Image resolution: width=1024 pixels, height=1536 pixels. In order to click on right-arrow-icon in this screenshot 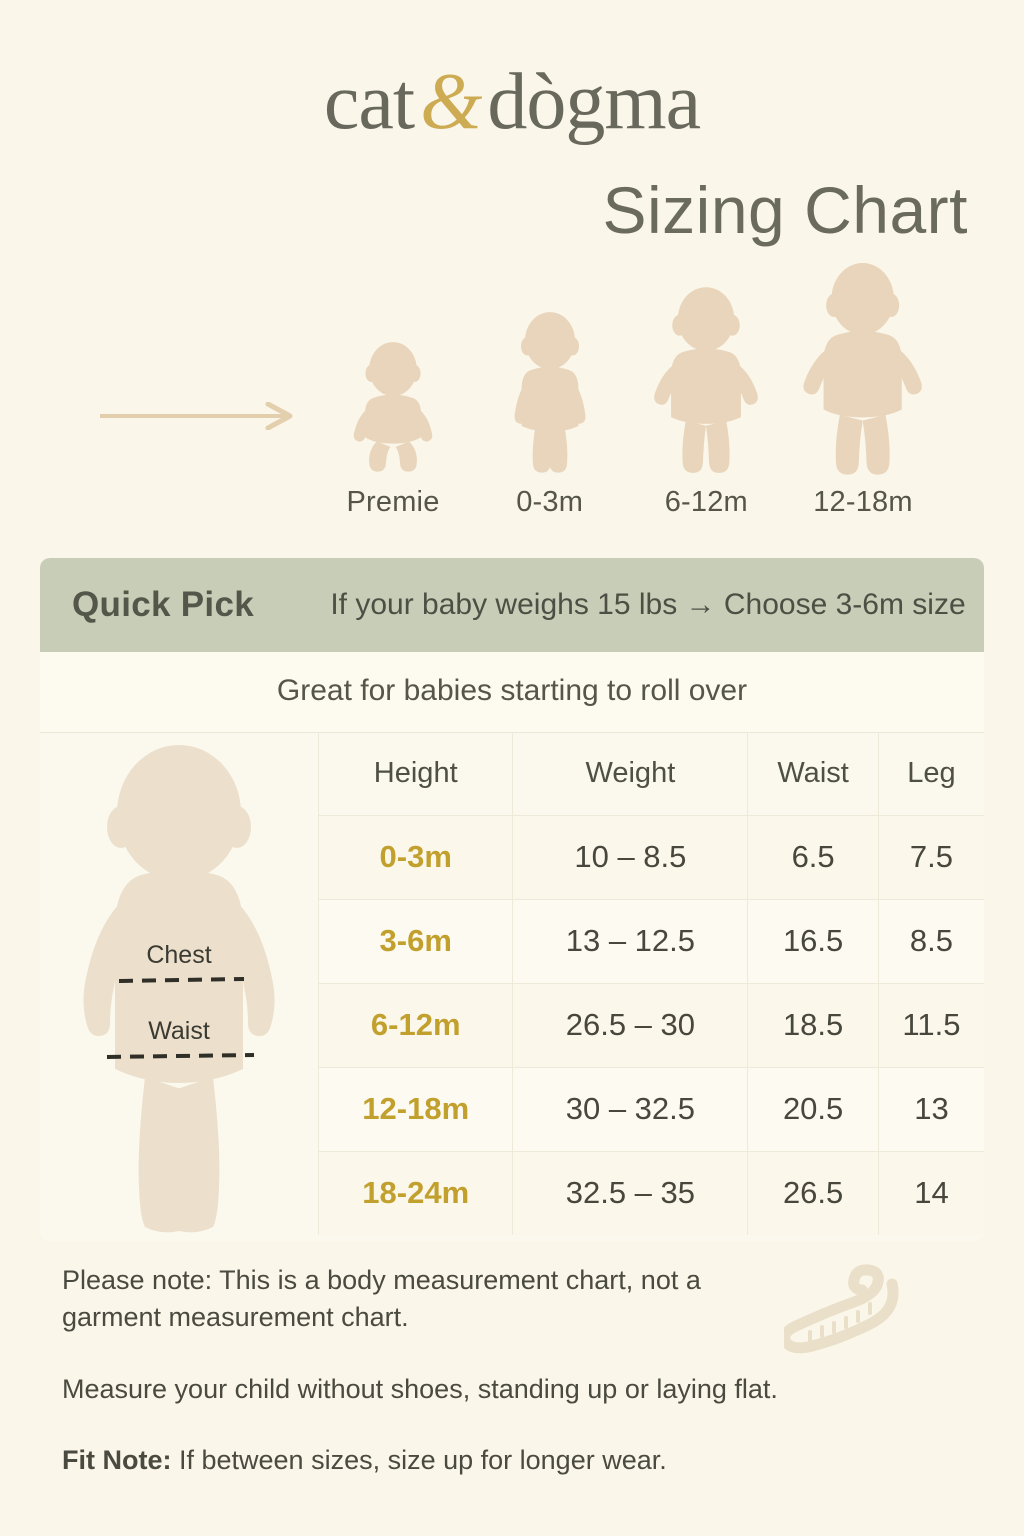, I will do `click(200, 416)`.